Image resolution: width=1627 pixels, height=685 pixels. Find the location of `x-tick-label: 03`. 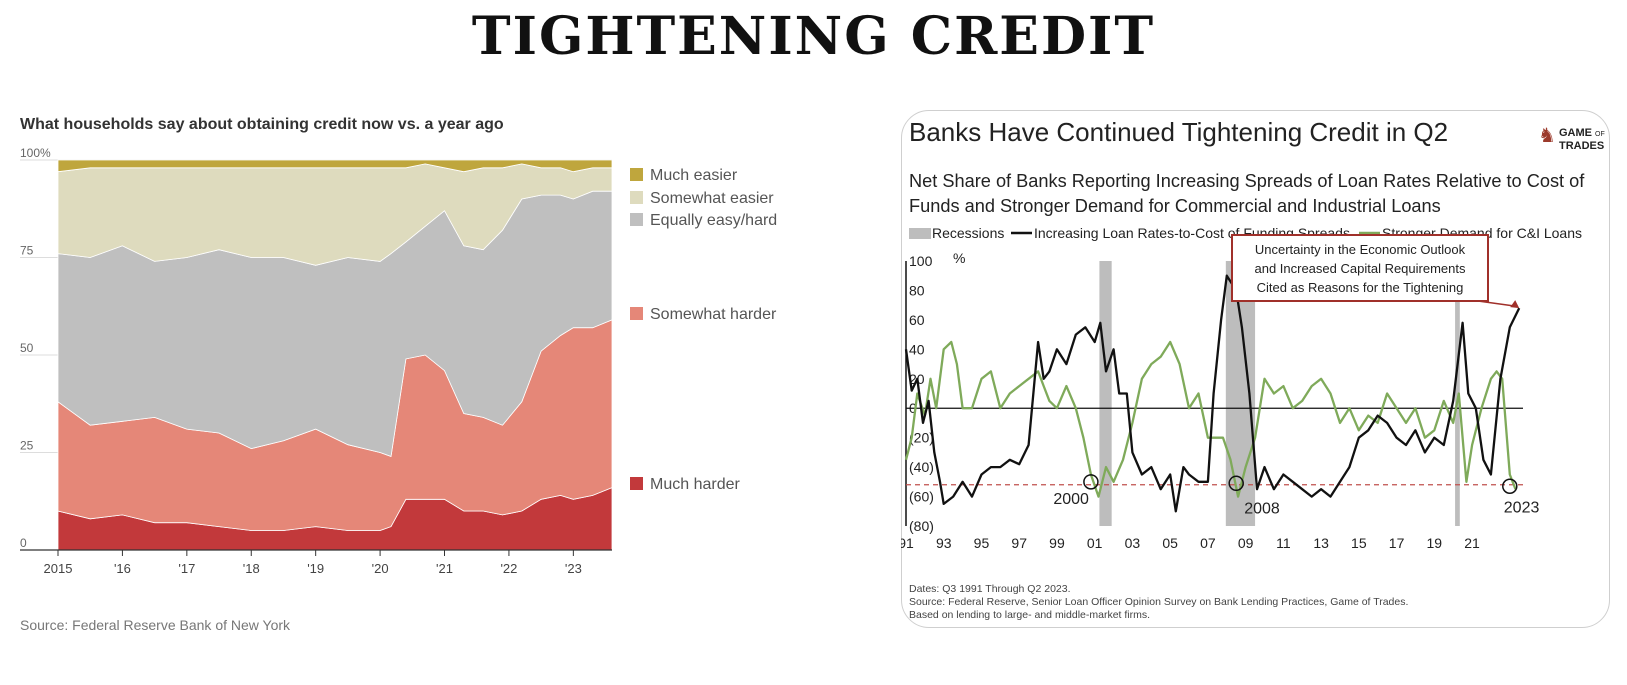

x-tick-label: 03 is located at coordinates (1133, 543).